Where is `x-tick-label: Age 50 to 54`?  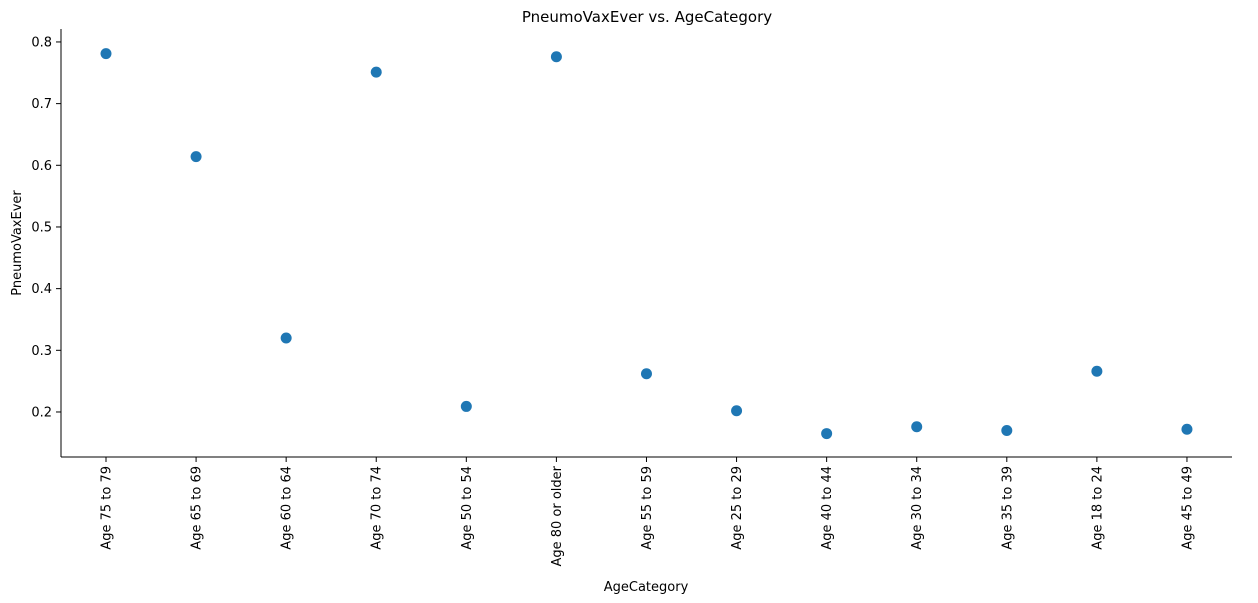 x-tick-label: Age 50 to 54 is located at coordinates (467, 508).